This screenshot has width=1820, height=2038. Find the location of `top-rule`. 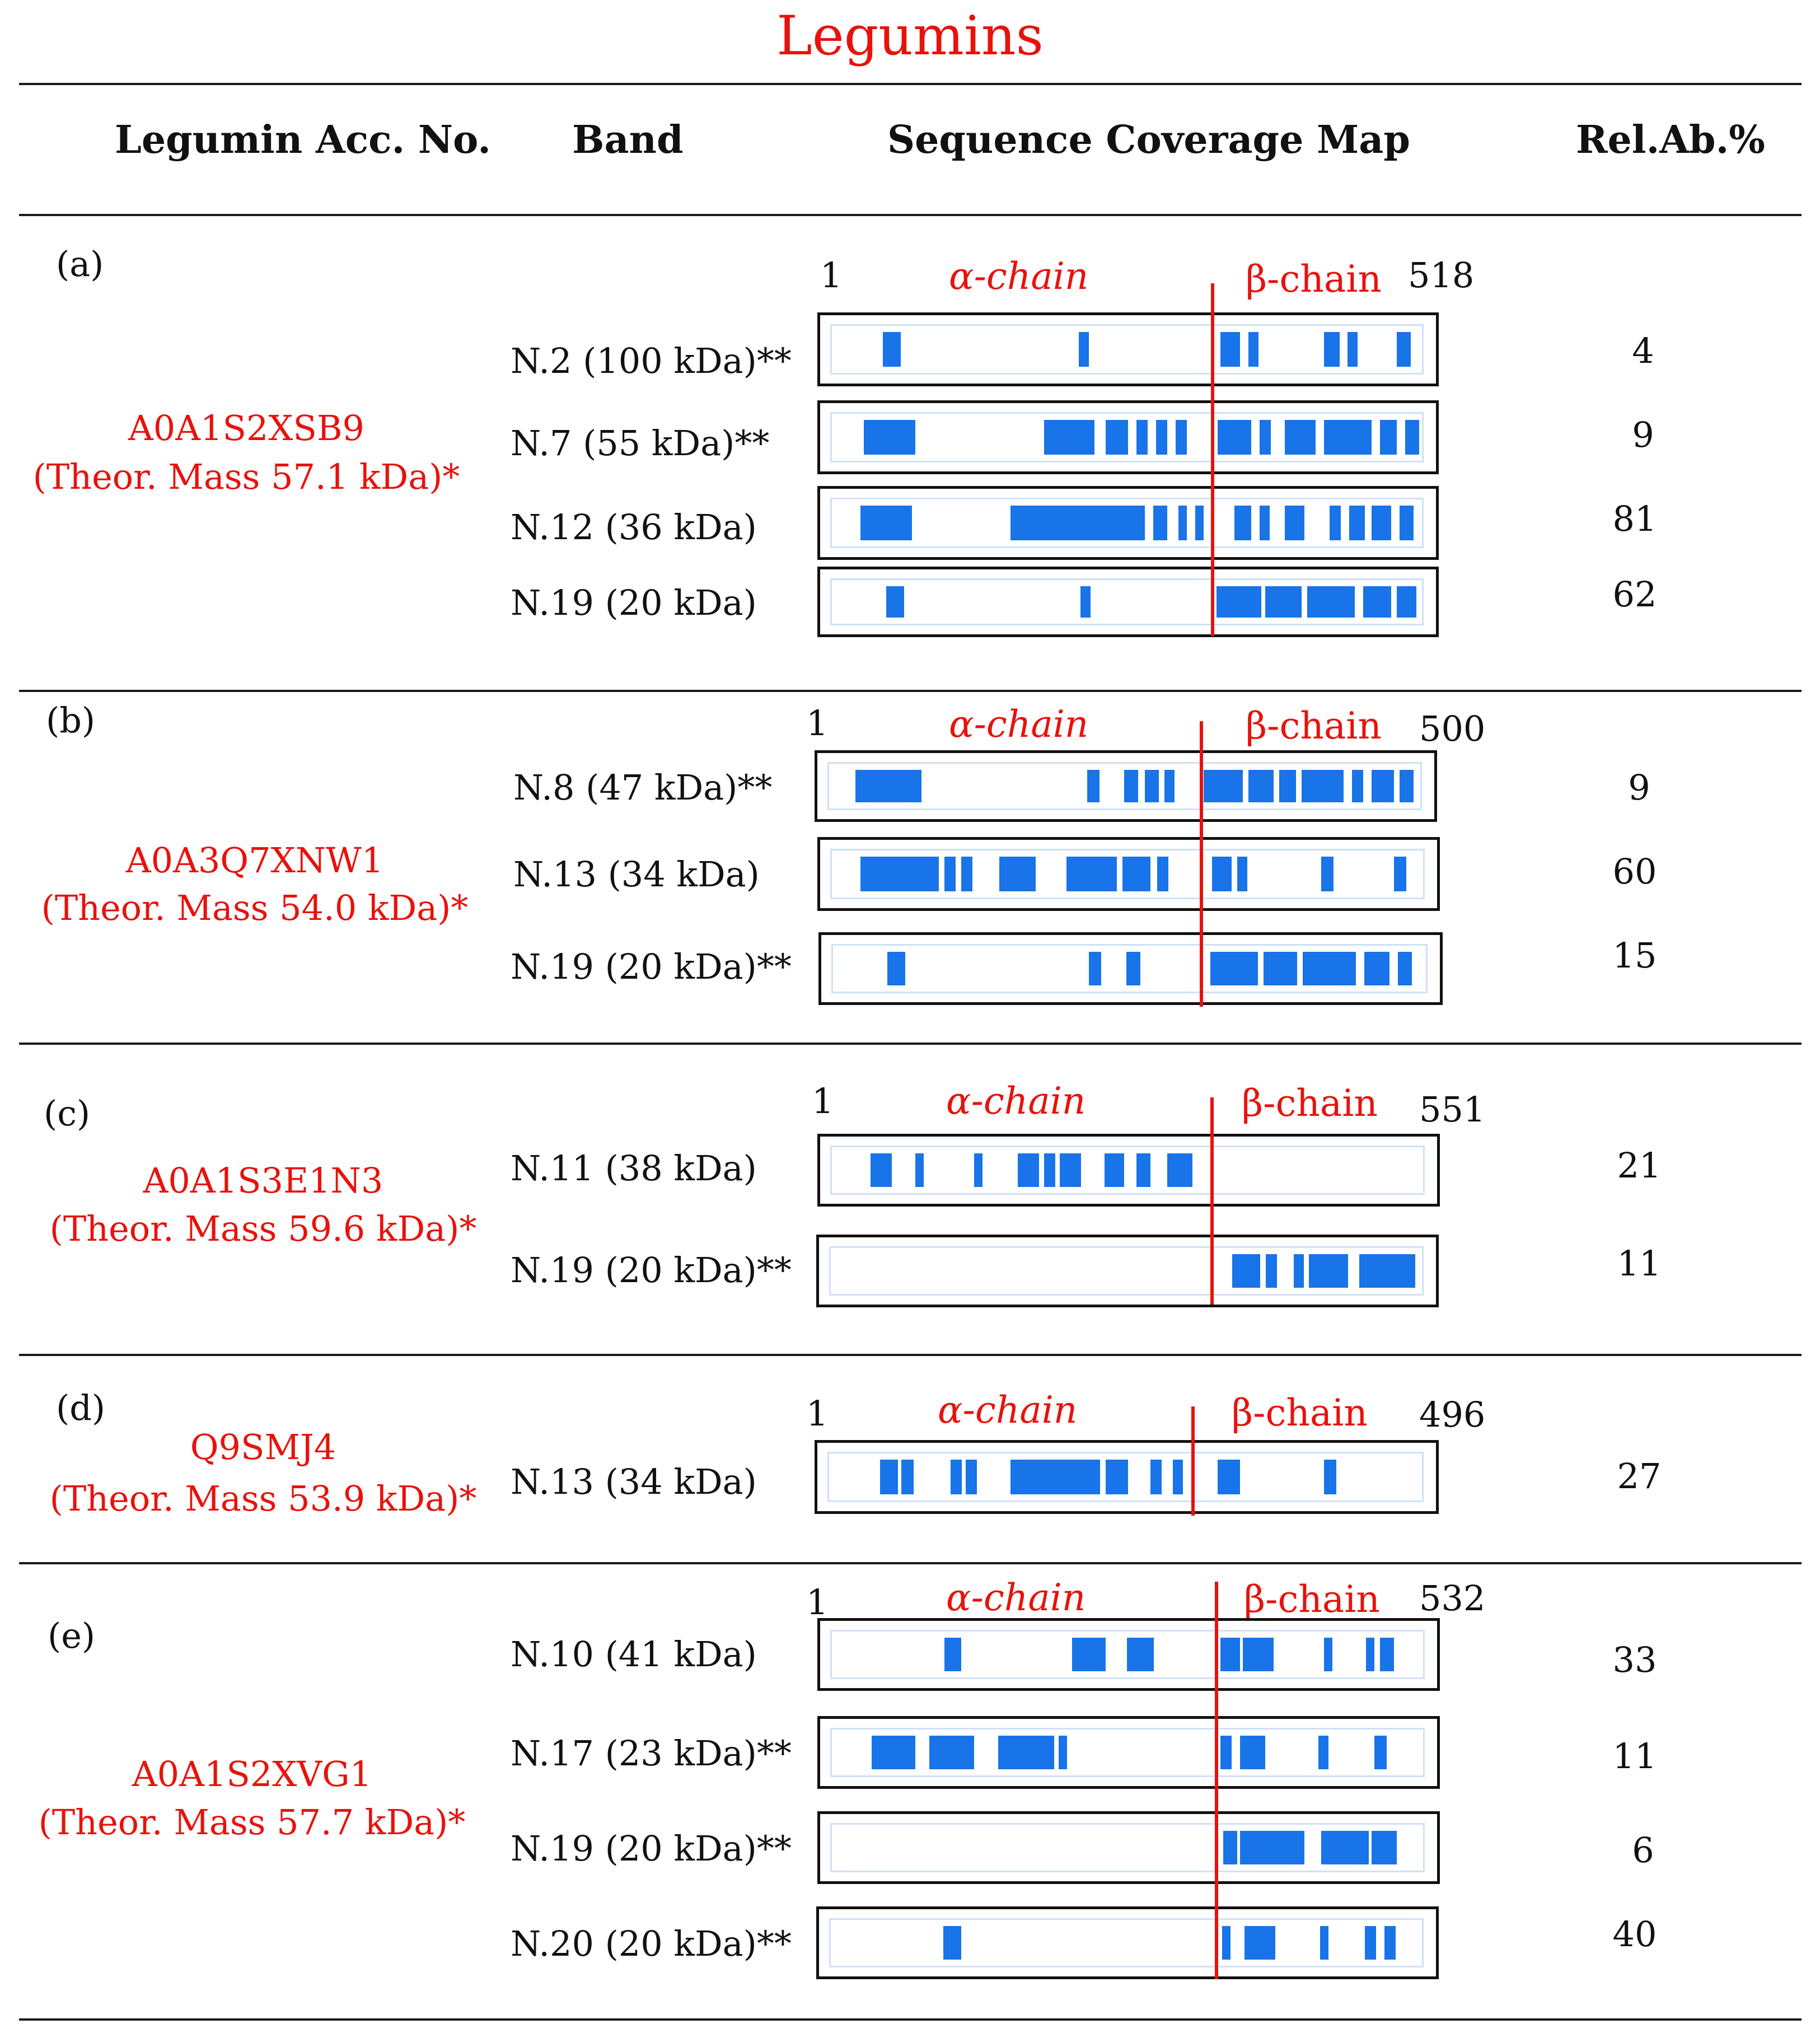

top-rule is located at coordinates (911, 84).